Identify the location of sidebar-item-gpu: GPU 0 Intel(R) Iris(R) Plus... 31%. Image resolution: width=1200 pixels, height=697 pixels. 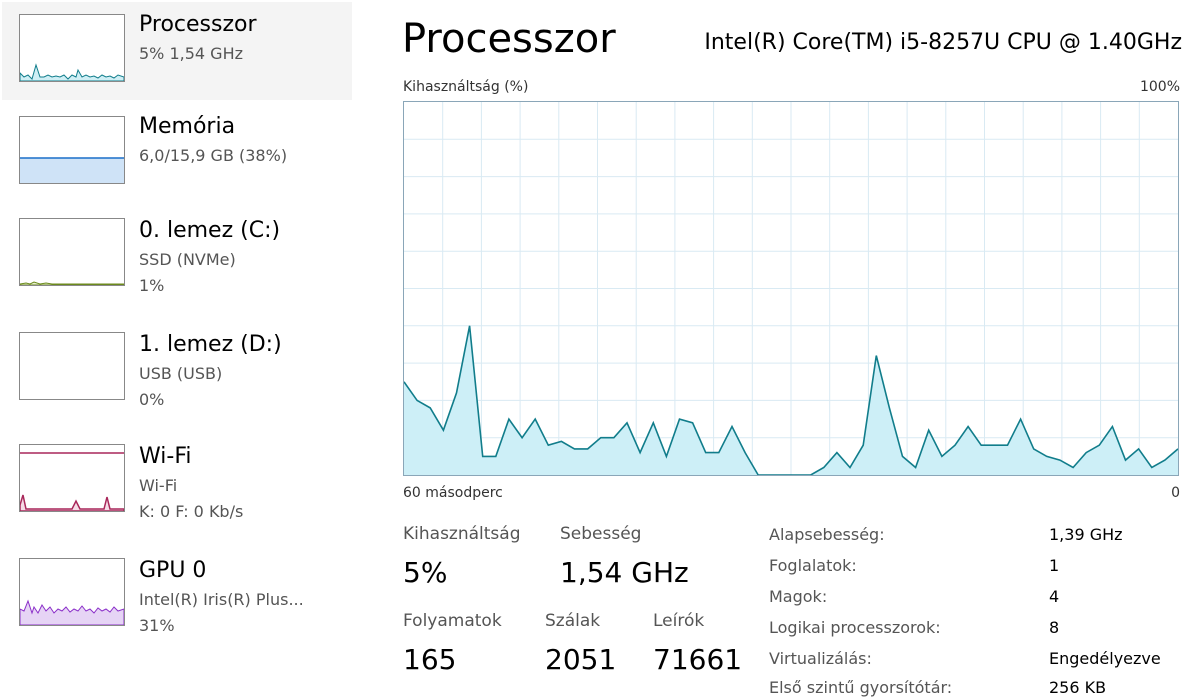
(177, 595).